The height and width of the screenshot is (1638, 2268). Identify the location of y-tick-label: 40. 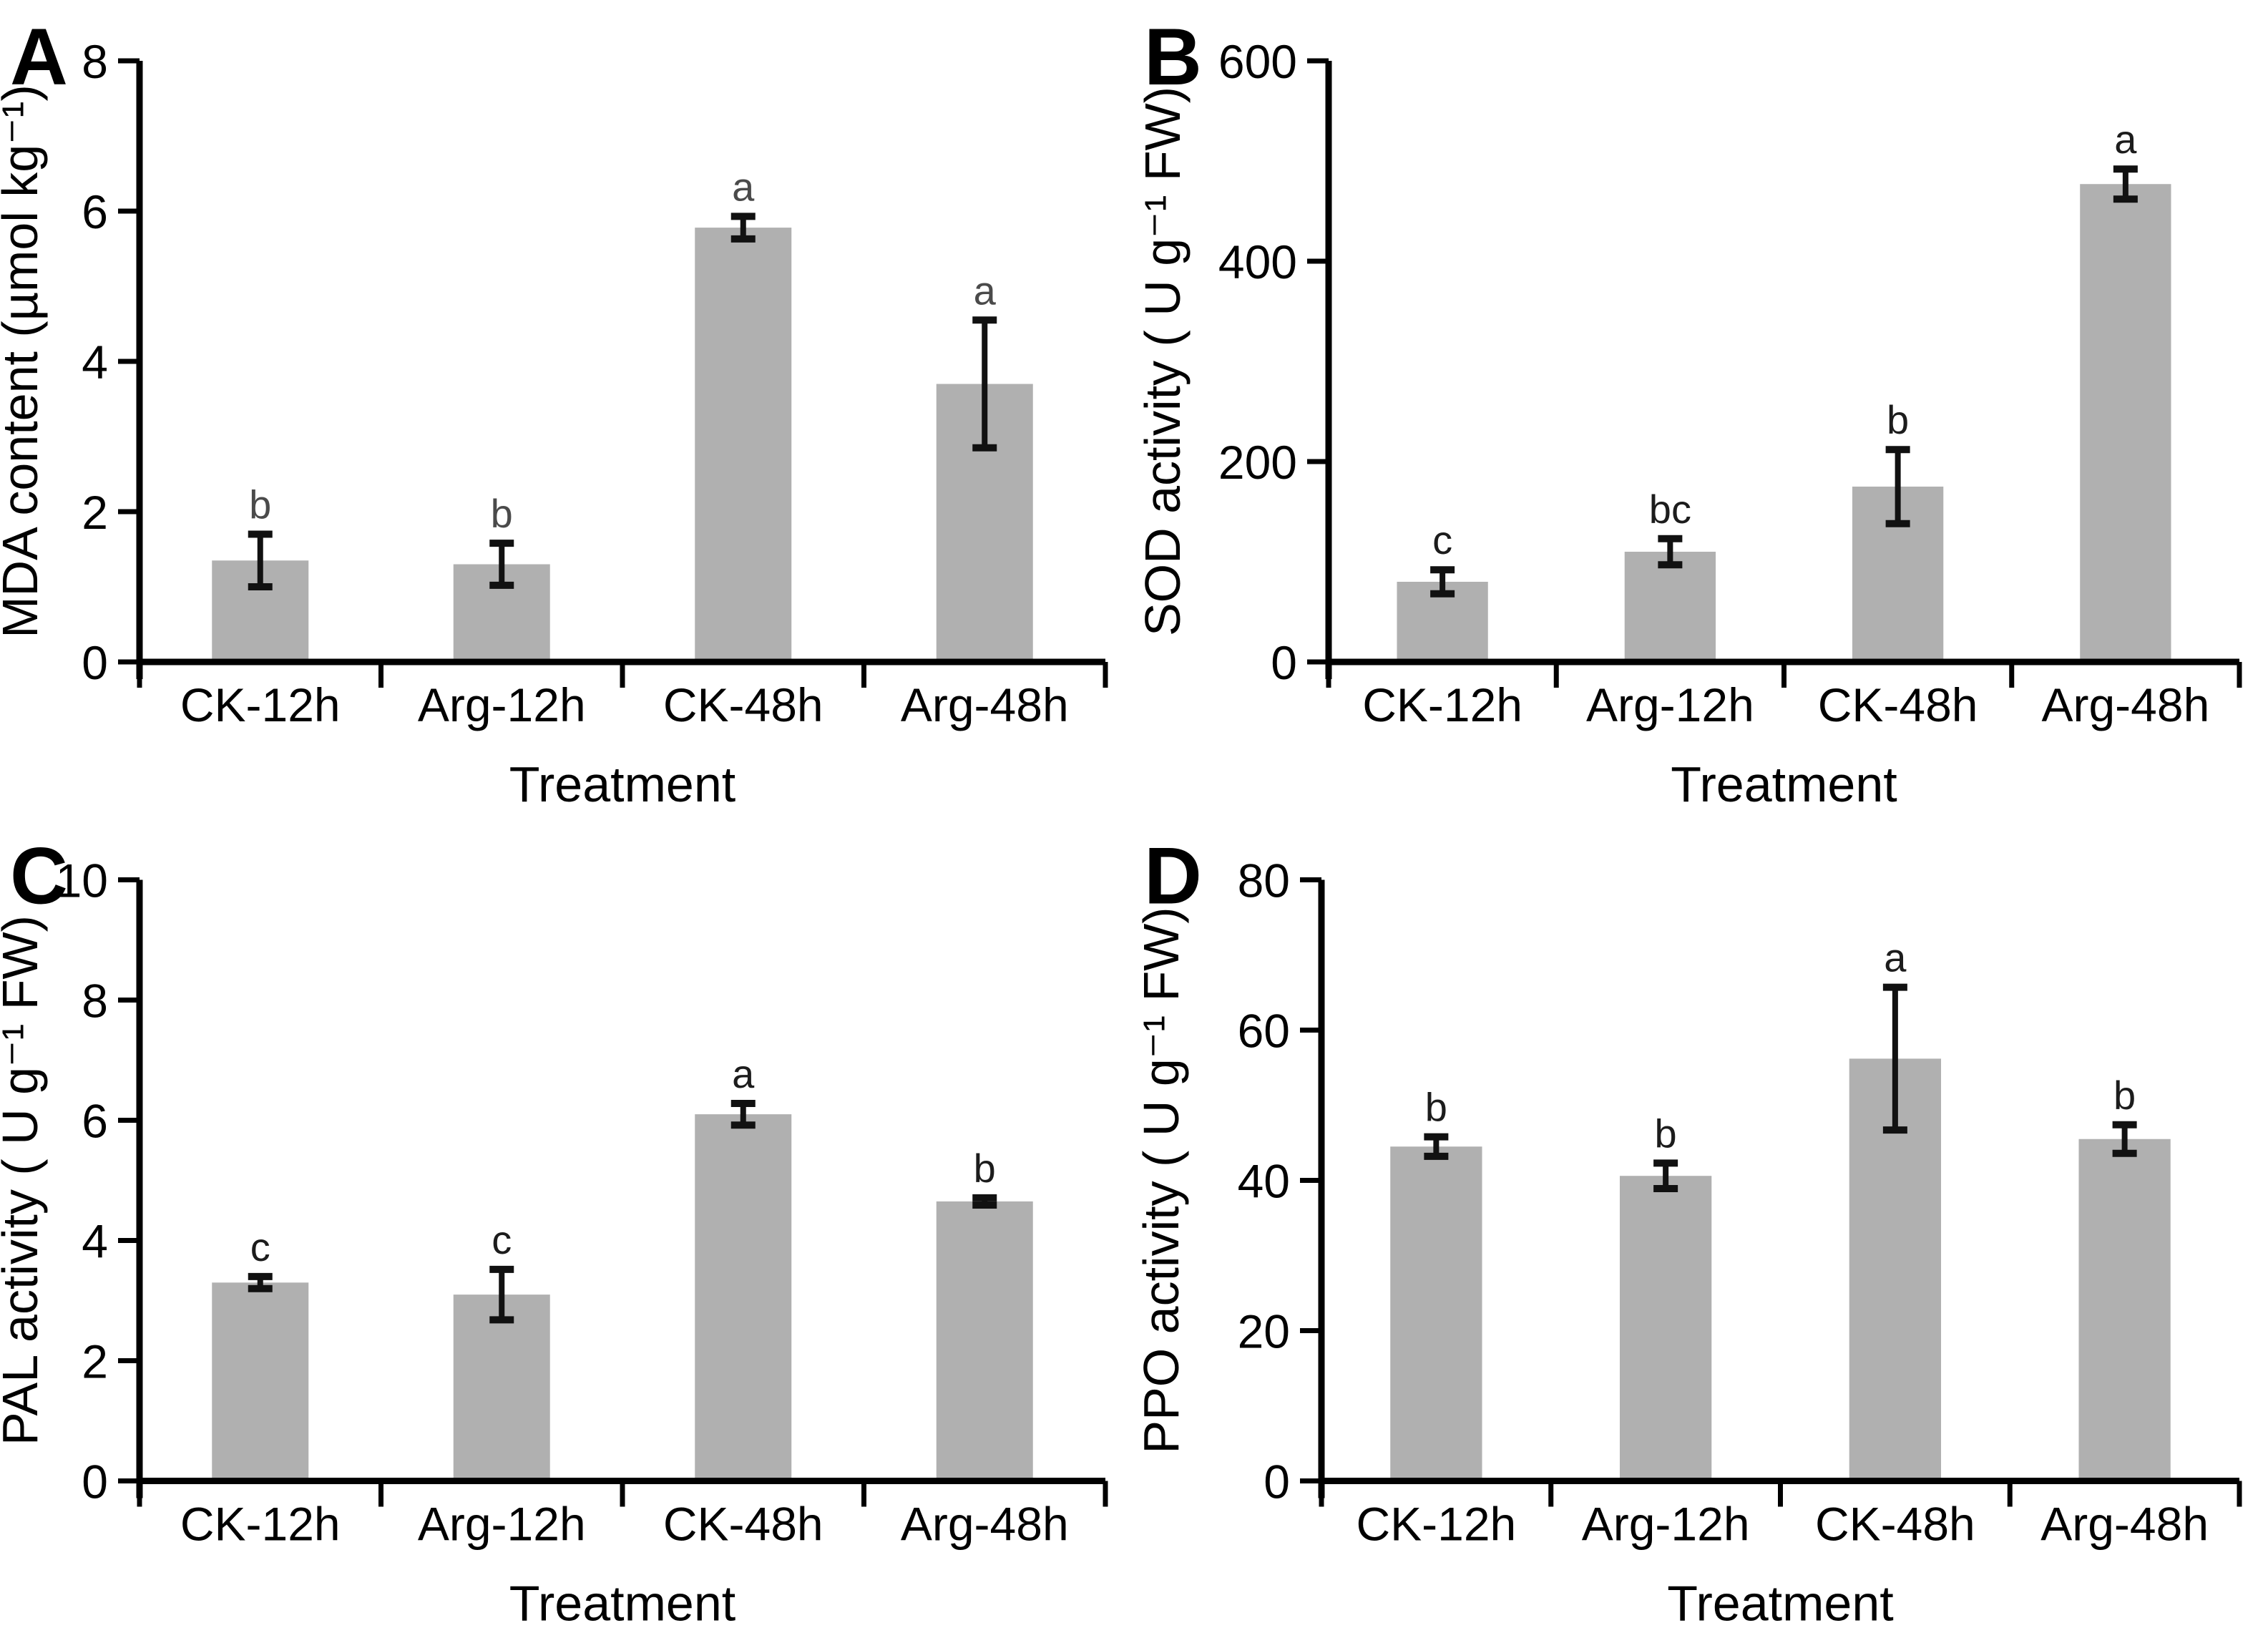
(1264, 1180).